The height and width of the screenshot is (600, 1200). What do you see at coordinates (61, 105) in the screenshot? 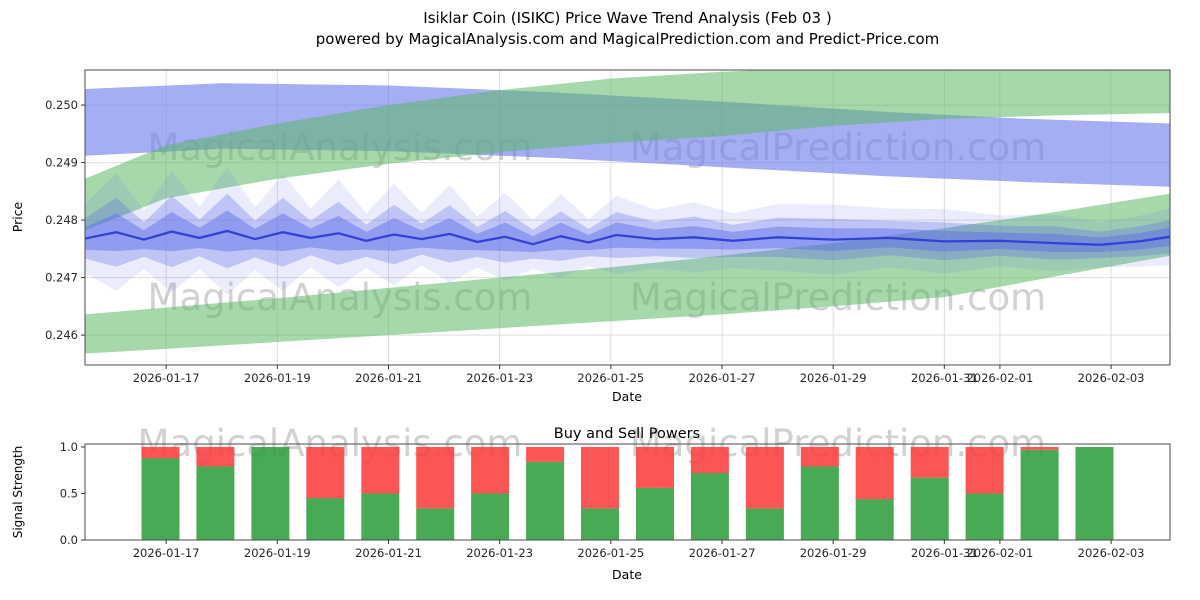
I see `y-tick-label: 0.250` at bounding box center [61, 105].